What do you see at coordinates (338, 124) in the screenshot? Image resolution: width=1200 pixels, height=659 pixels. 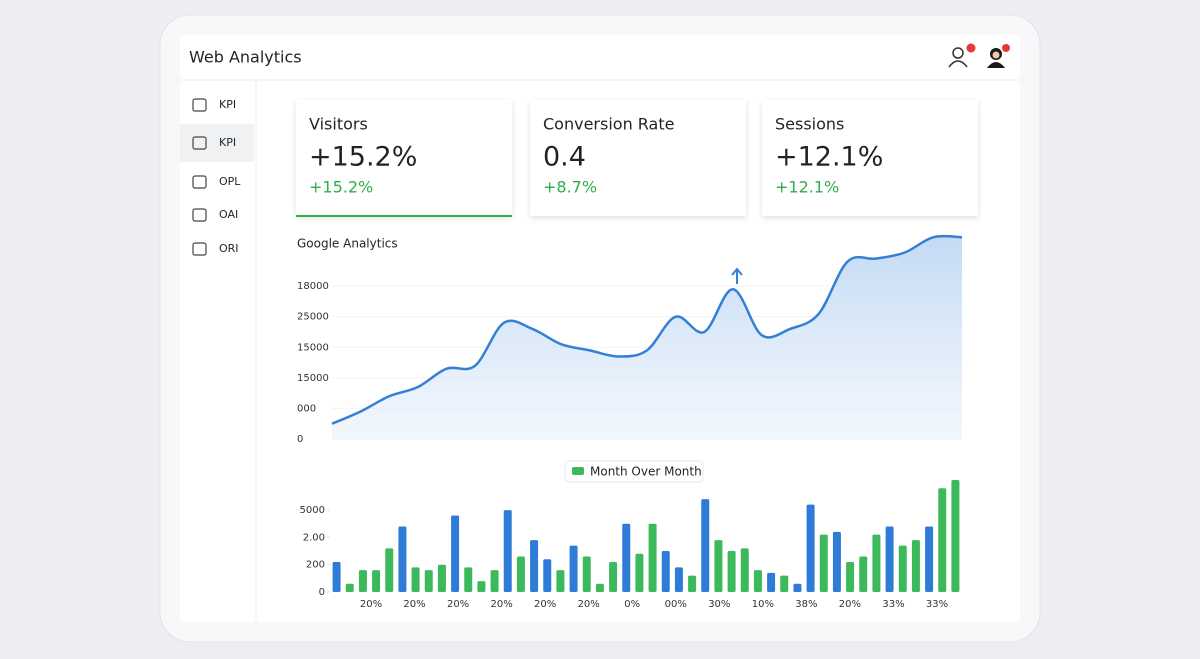 I see `kpi-title: Visitors` at bounding box center [338, 124].